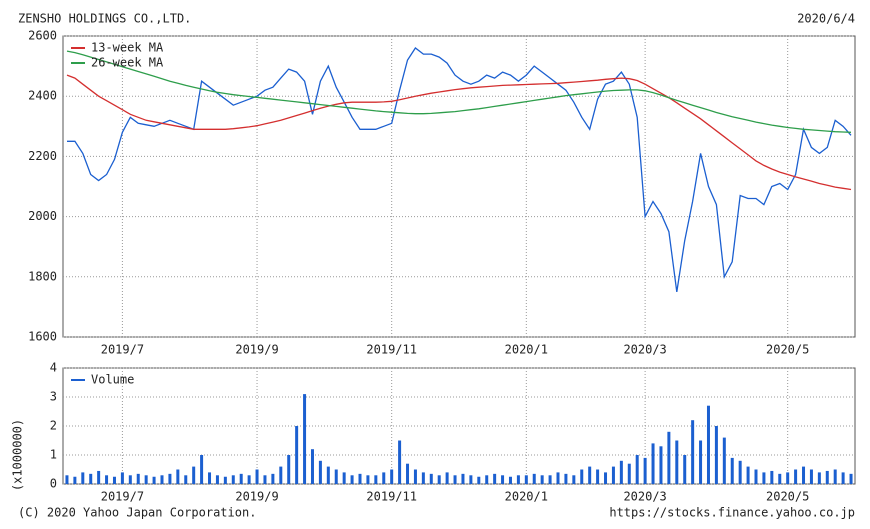 The image size is (870, 529). I want to click on y-tick-label: 1, so click(53, 455).